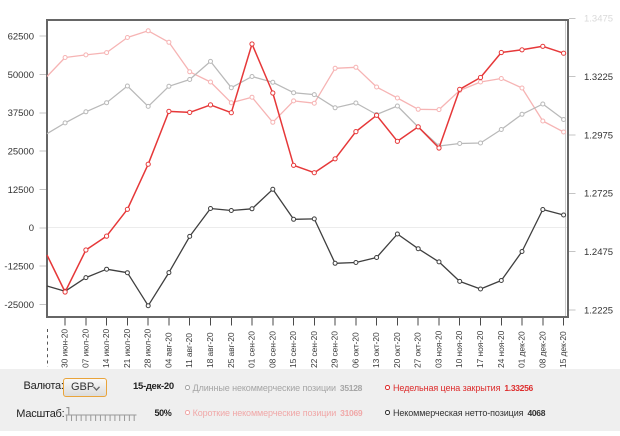 This screenshot has width=620, height=436. What do you see at coordinates (210, 350) in the screenshot?
I see `svg-text: 18 авг-20` at bounding box center [210, 350].